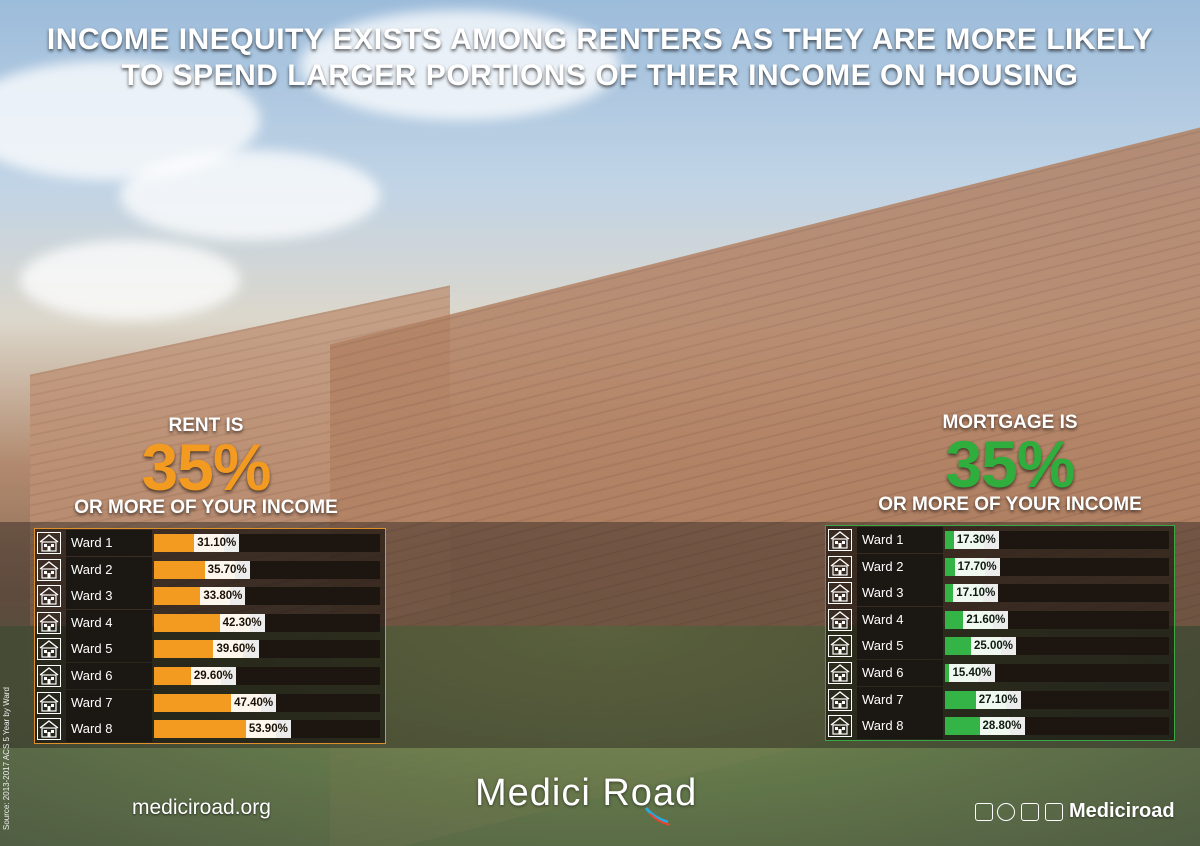 Image resolution: width=1200 pixels, height=846 pixels. I want to click on mortgage-value-label: 27.10%, so click(998, 699).